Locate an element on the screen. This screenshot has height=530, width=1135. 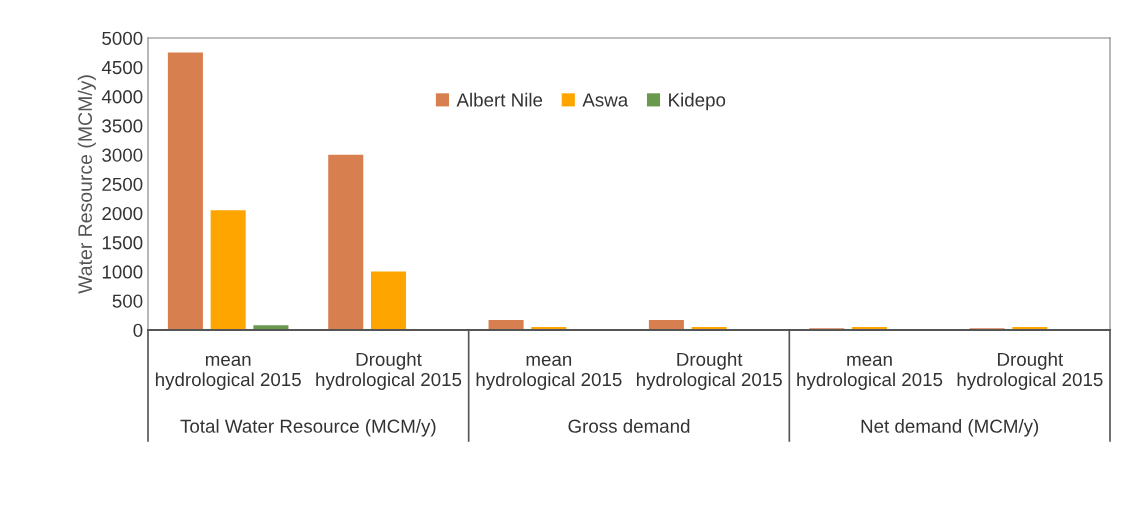
text: Total Water Resource (MCM/y) is located at coordinates (308, 428).